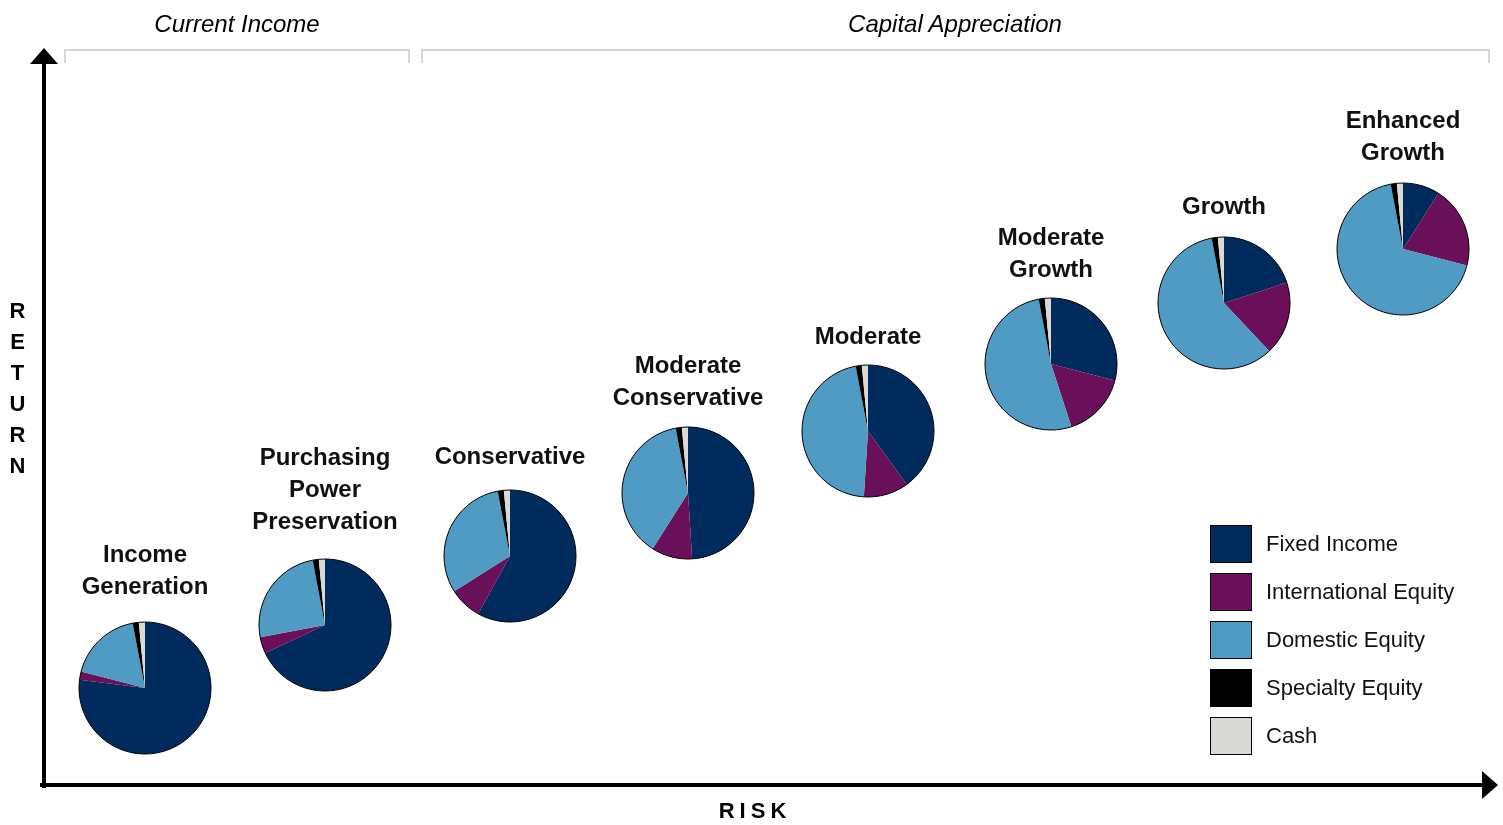 Image resolution: width=1503 pixels, height=825 pixels. I want to click on chart-title: Moderate Conservative, so click(688, 381).